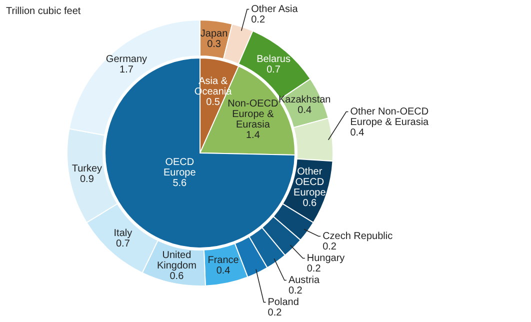  What do you see at coordinates (214, 44) in the screenshot?
I see `data-label: 0.3` at bounding box center [214, 44].